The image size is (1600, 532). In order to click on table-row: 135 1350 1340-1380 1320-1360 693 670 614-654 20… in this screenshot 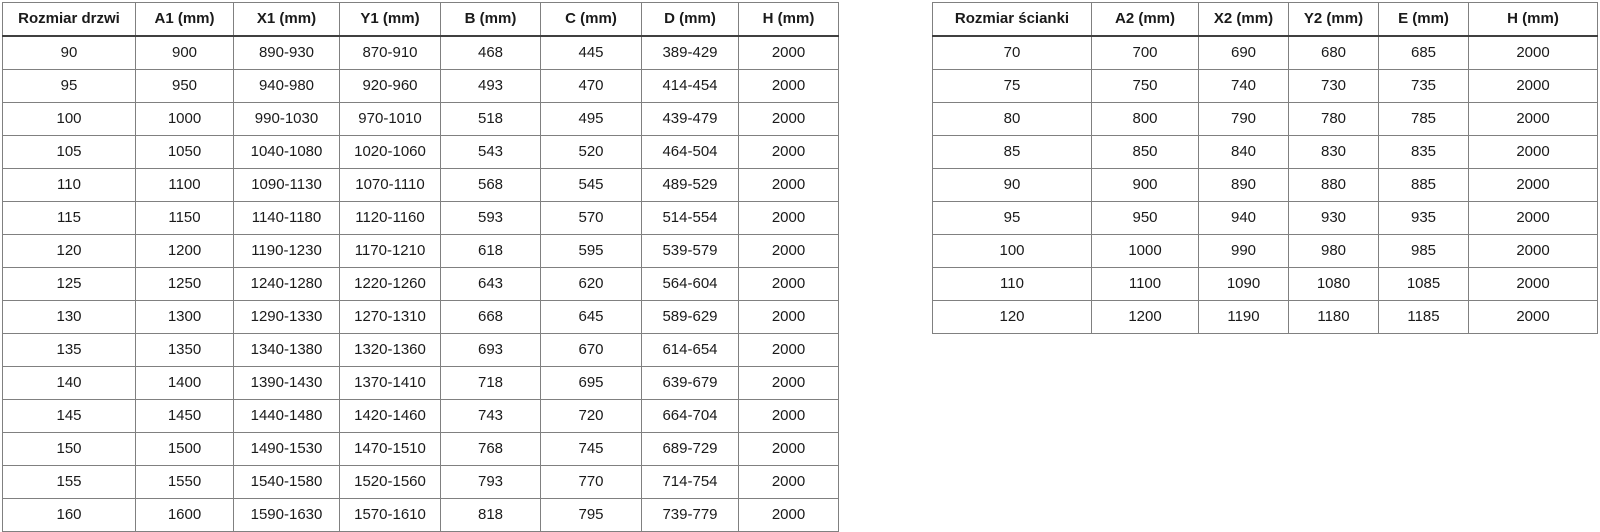, I will do `click(420, 350)`.